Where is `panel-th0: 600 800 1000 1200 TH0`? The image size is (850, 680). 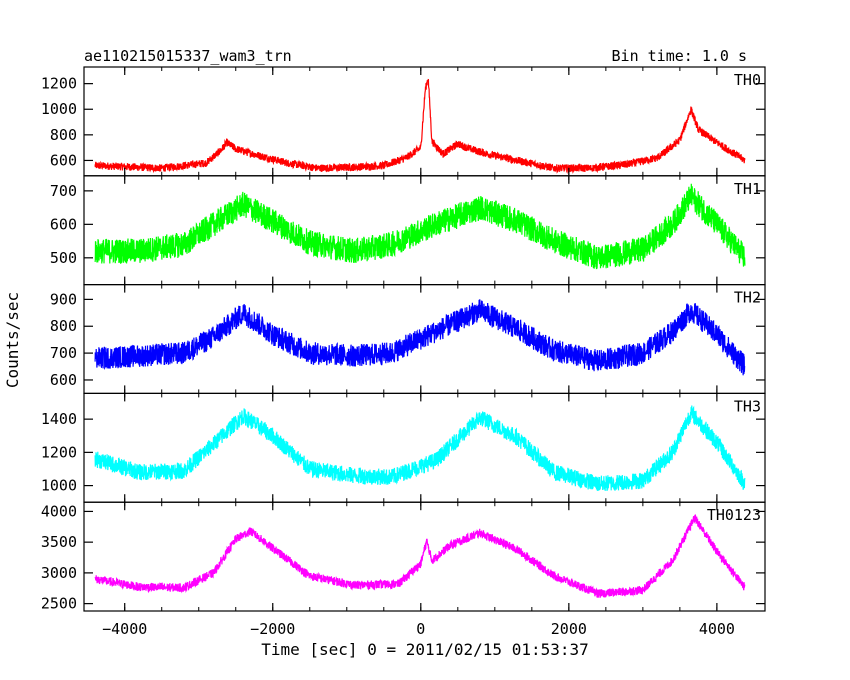 panel-th0: 600 800 1000 1200 TH0 is located at coordinates (403, 121).